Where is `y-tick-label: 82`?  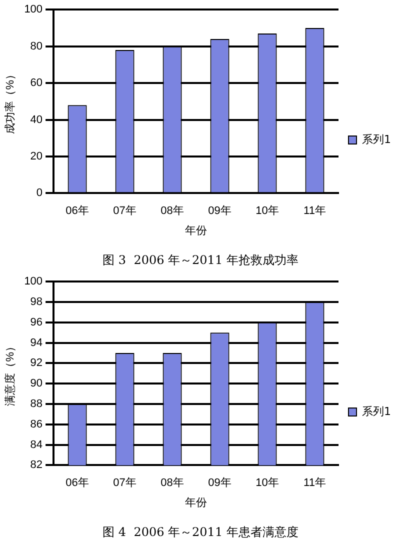
y-tick-label: 82 is located at coordinates (36, 465).